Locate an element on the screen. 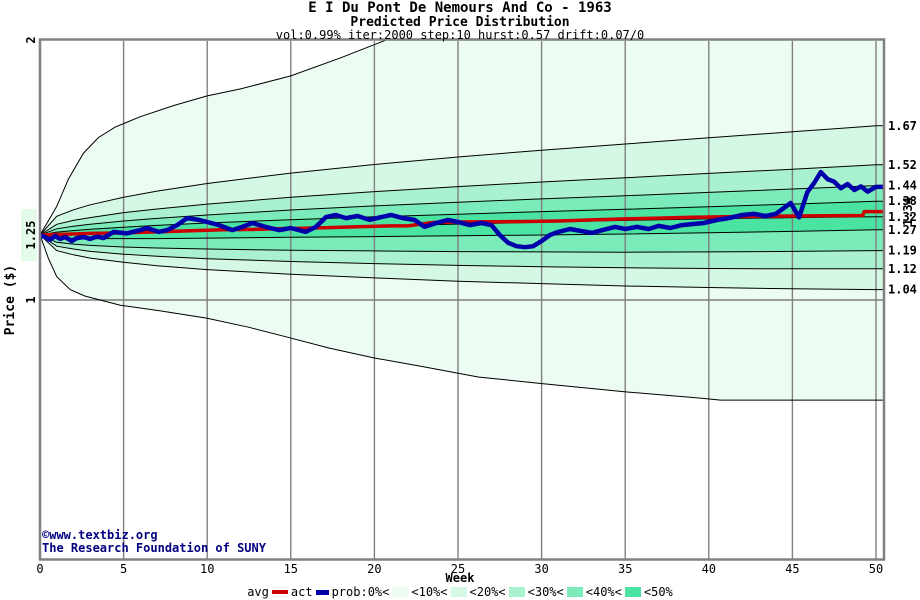 The width and height of the screenshot is (920, 600). right-price-label: 1.04 is located at coordinates (902, 290).